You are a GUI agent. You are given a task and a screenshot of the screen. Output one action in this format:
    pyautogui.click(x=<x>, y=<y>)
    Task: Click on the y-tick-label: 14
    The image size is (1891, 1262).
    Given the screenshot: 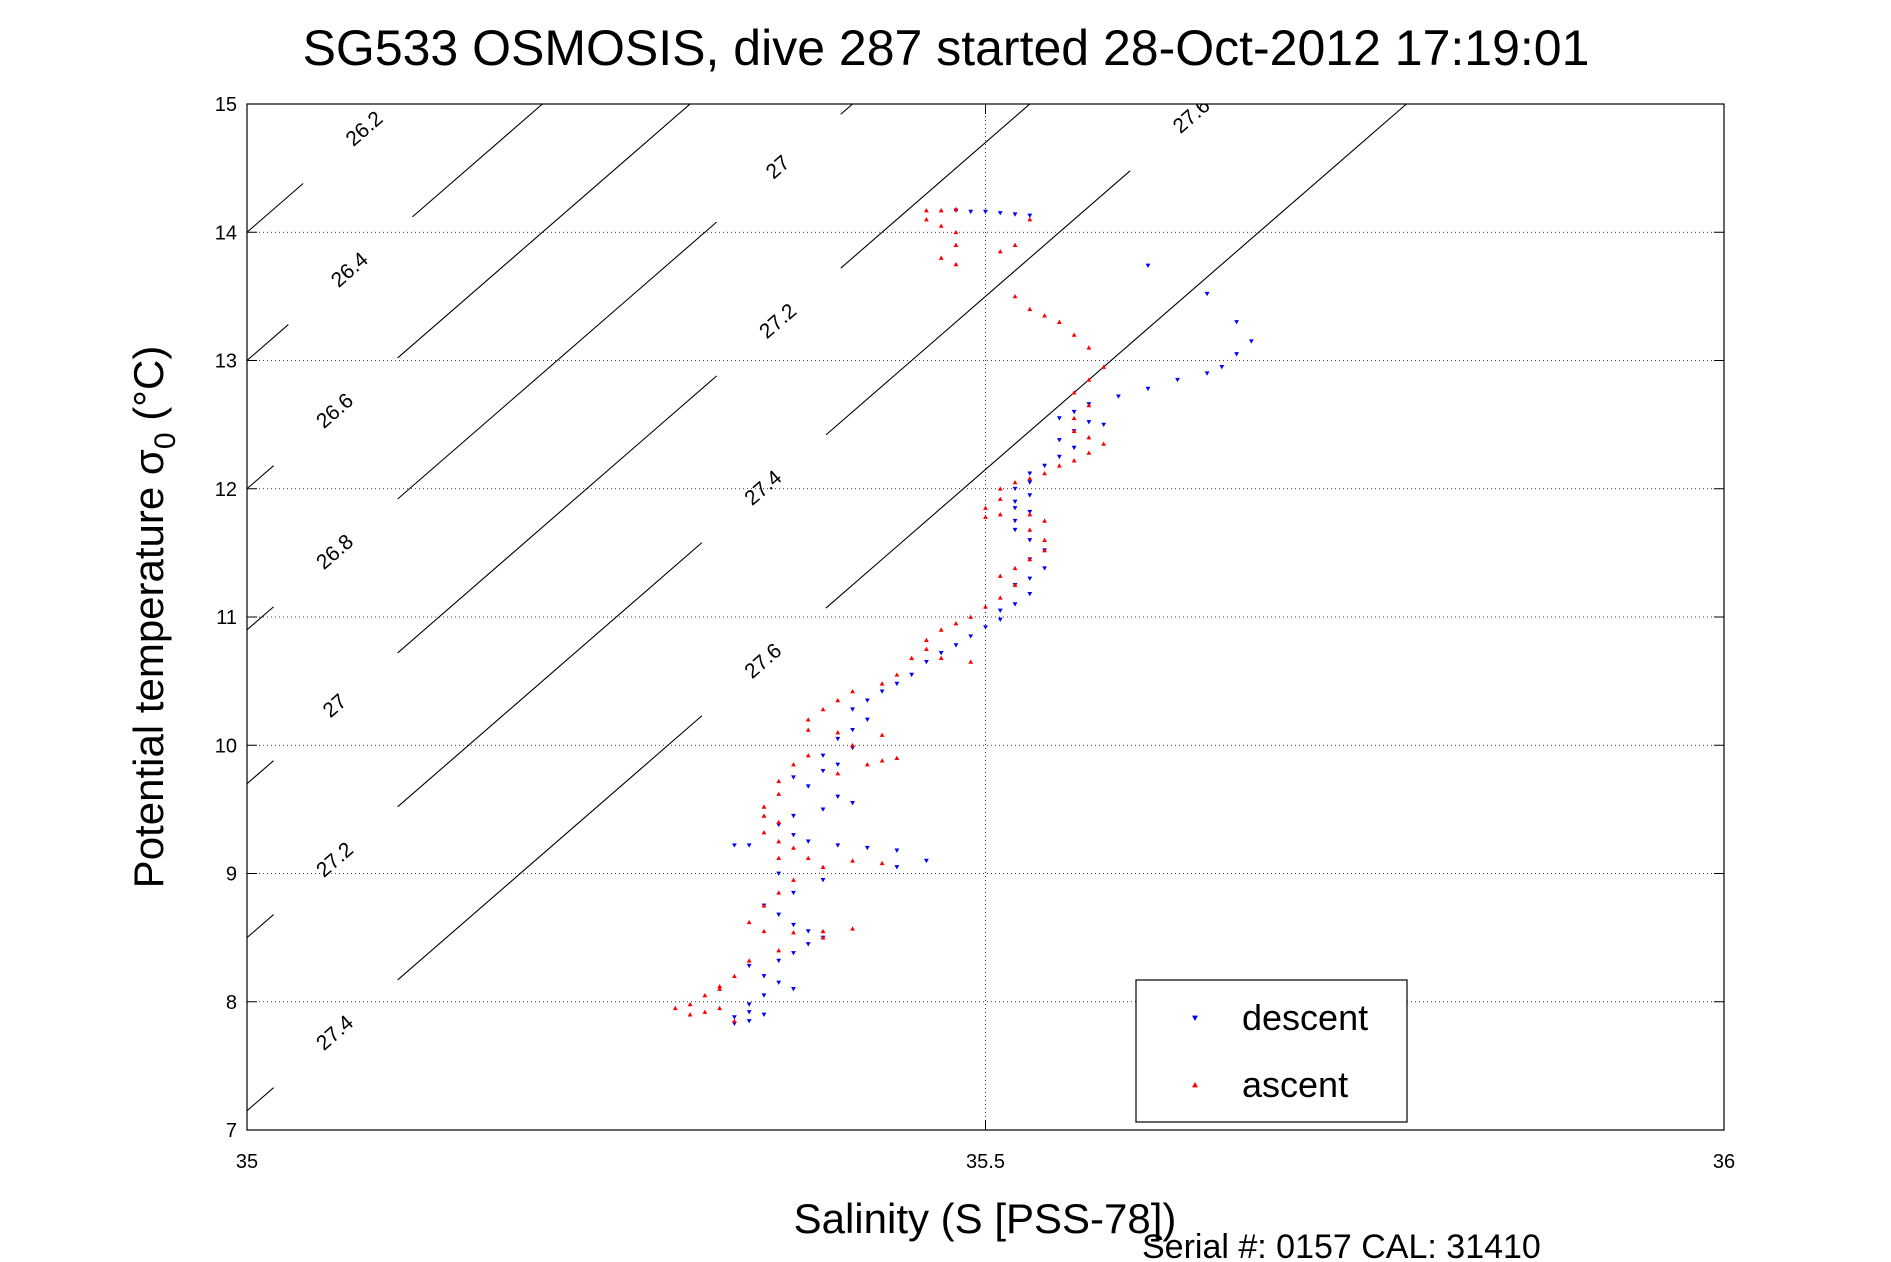 What is the action you would take?
    pyautogui.click(x=226, y=233)
    